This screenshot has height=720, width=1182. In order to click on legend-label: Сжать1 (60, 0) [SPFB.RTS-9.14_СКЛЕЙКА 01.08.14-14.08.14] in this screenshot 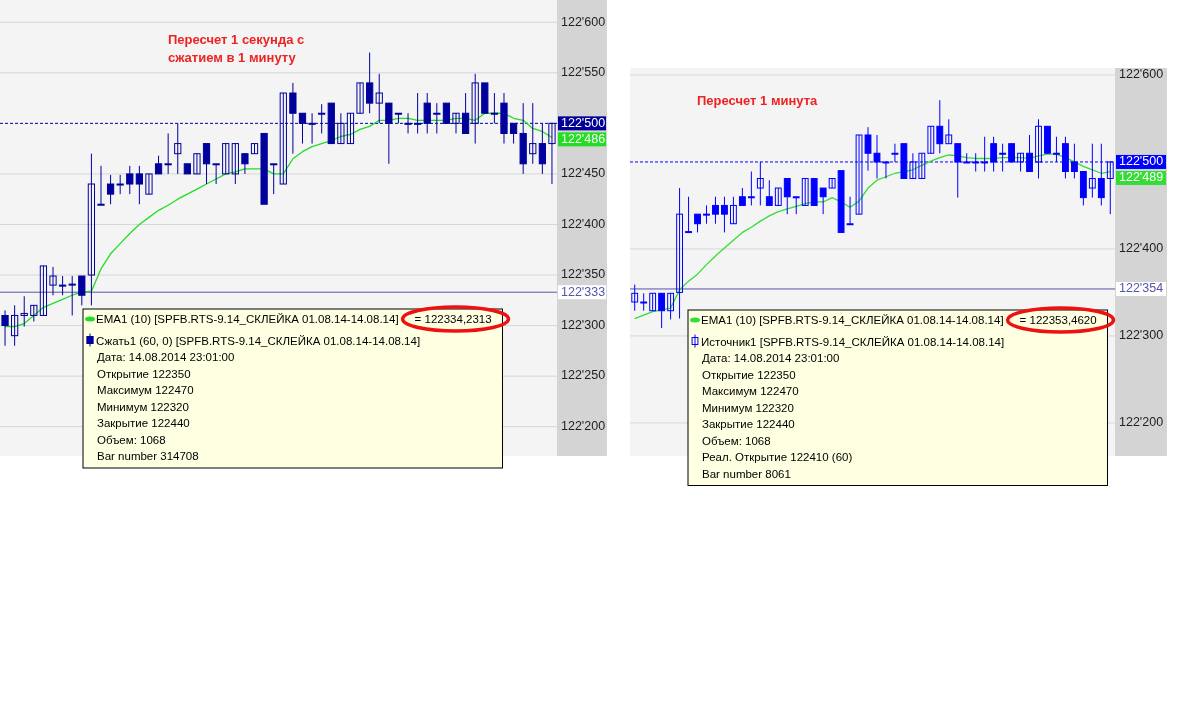, I will do `click(258, 340)`.